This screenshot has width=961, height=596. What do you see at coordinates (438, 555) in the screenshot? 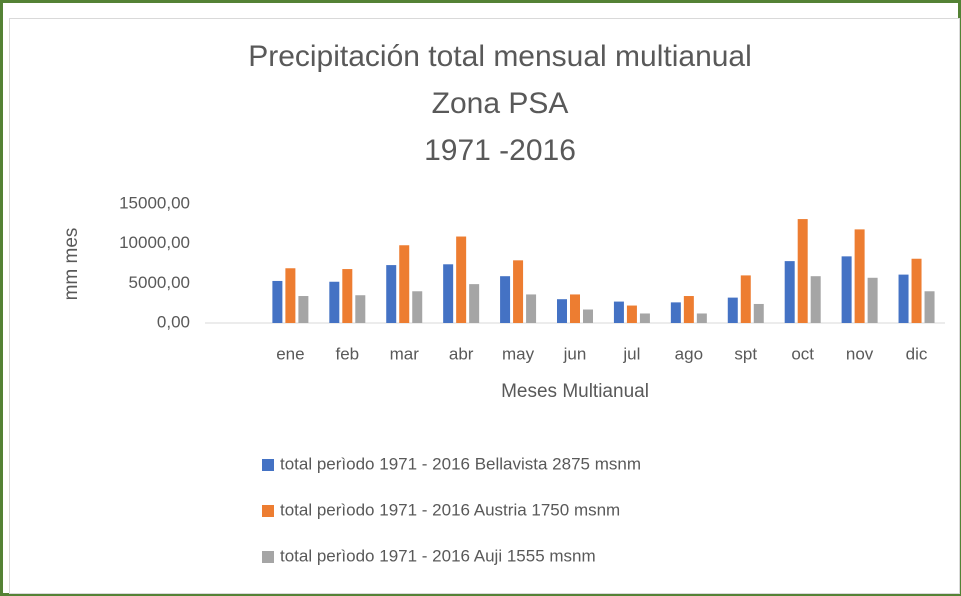
I see `legend-label: total perìodo 1971 - 2016 Auji 1555 msnm` at bounding box center [438, 555].